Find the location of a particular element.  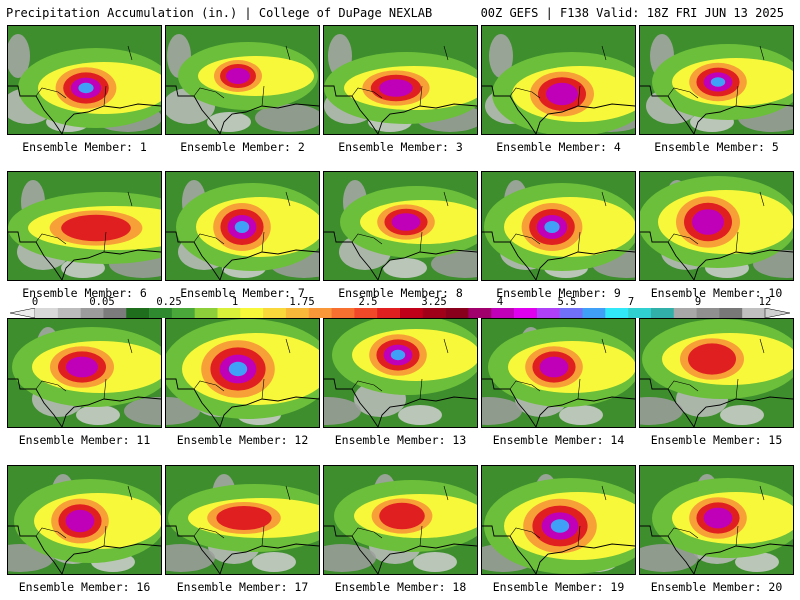

colorbar-arrow-left is located at coordinates (23, 313).